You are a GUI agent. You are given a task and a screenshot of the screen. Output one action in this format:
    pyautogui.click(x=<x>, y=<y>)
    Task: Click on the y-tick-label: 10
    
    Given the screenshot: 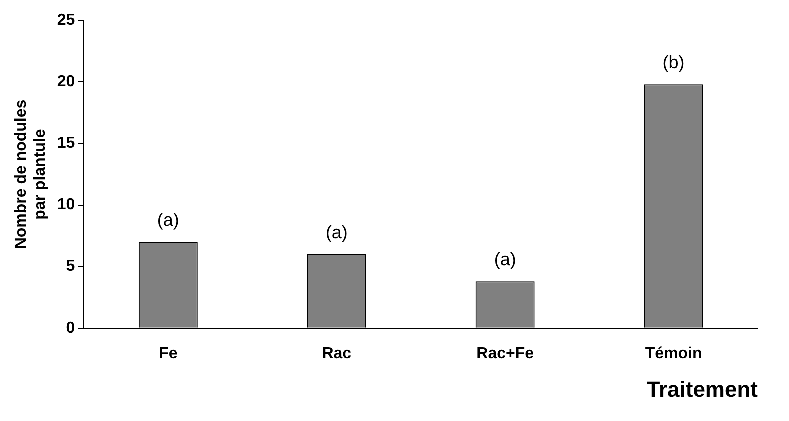 What is the action you would take?
    pyautogui.click(x=66, y=205)
    